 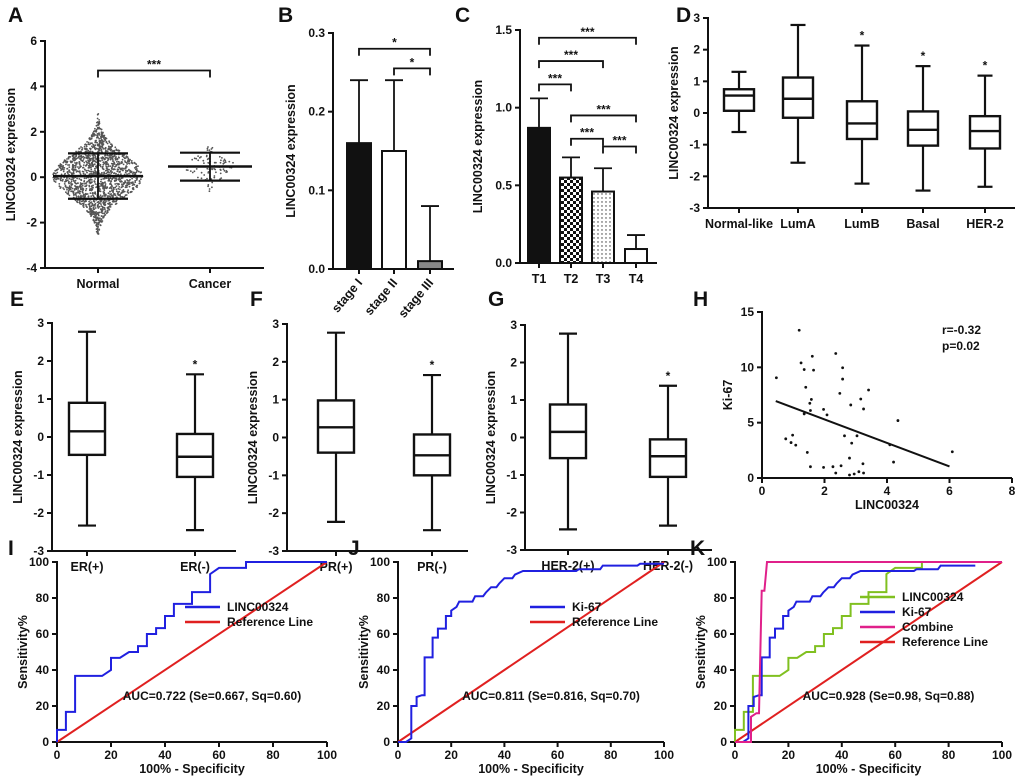 What do you see at coordinates (273, 513) in the screenshot?
I see `y-tick-label: -2` at bounding box center [273, 513].